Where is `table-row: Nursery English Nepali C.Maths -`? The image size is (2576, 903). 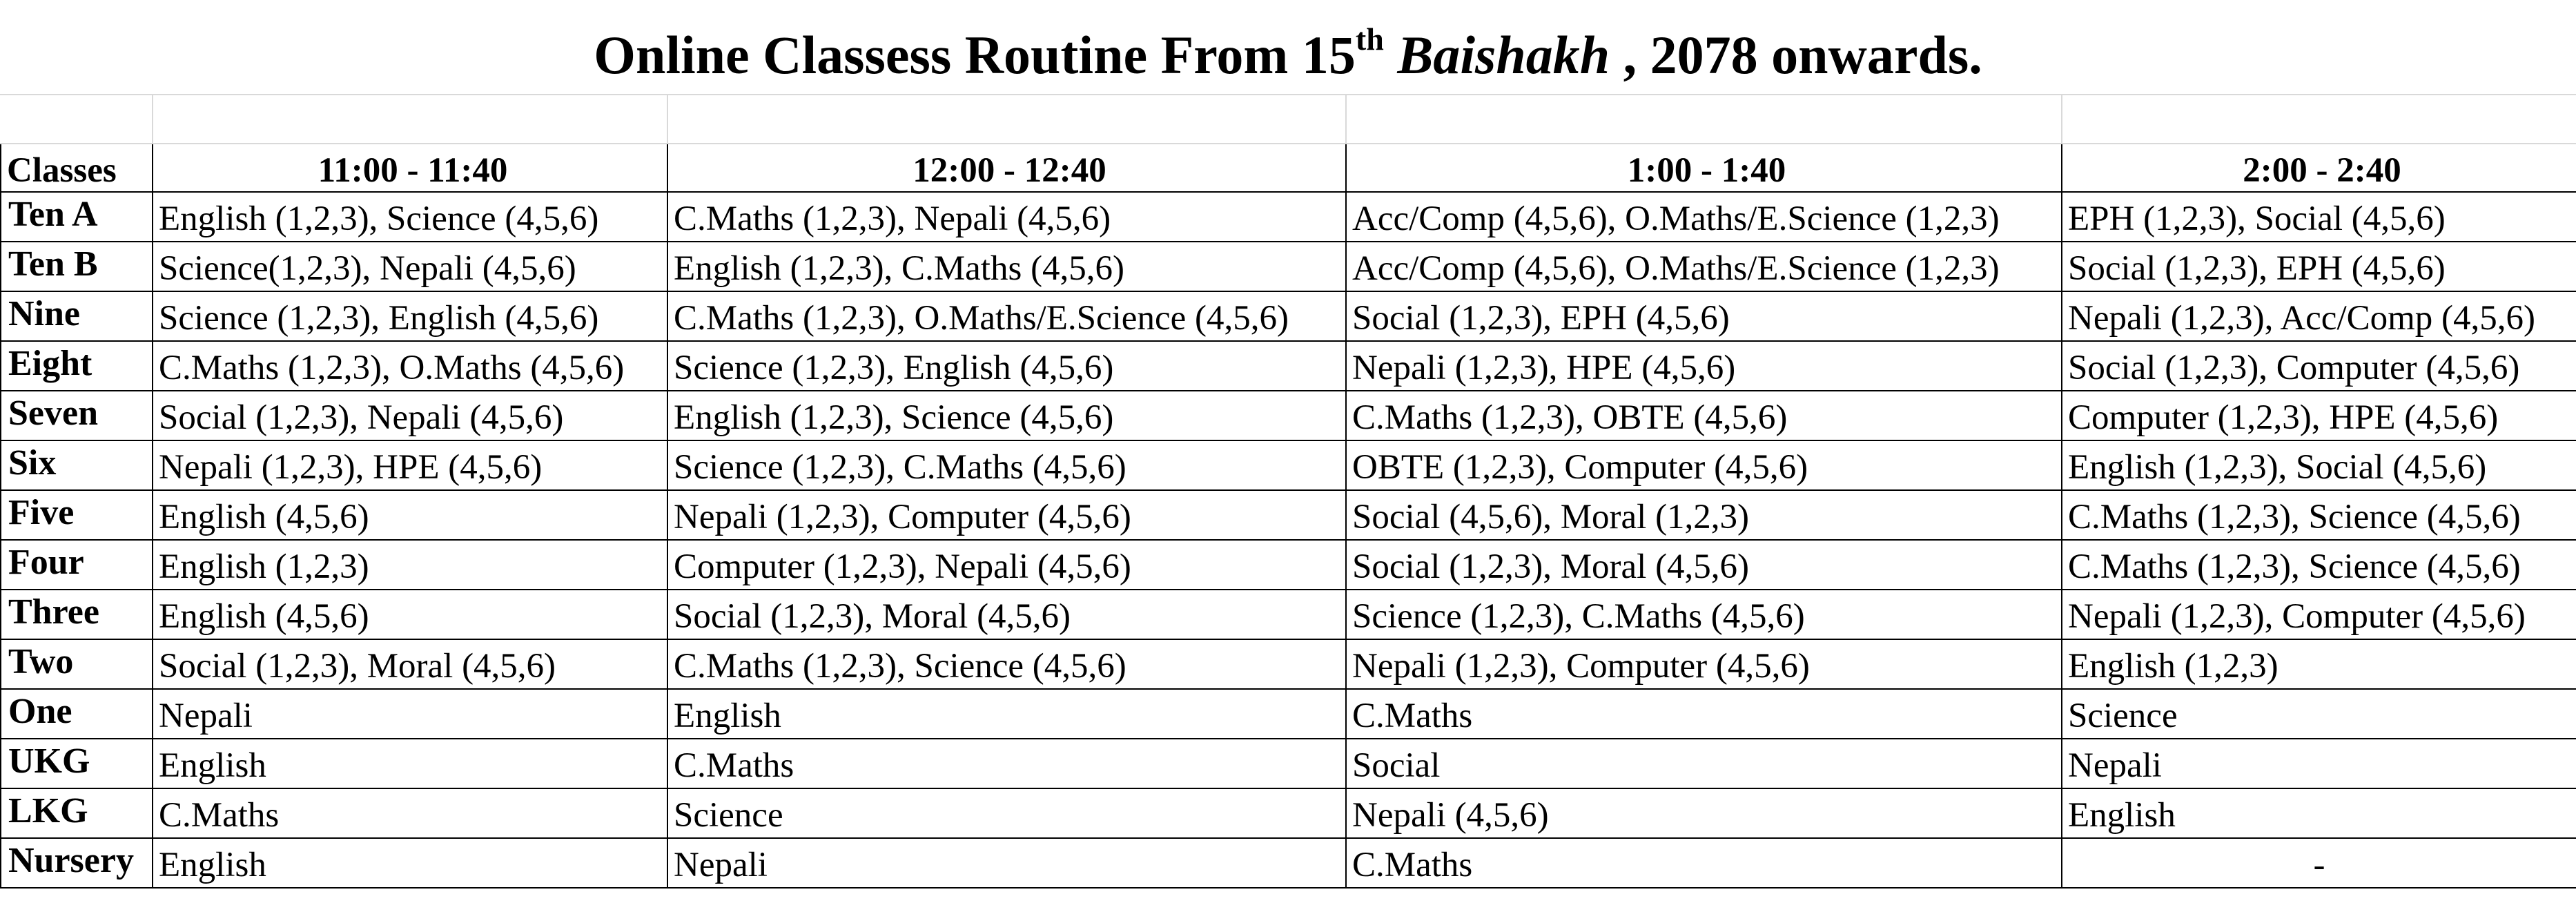
table-row: Nursery English Nepali C.Maths - is located at coordinates (1288, 863).